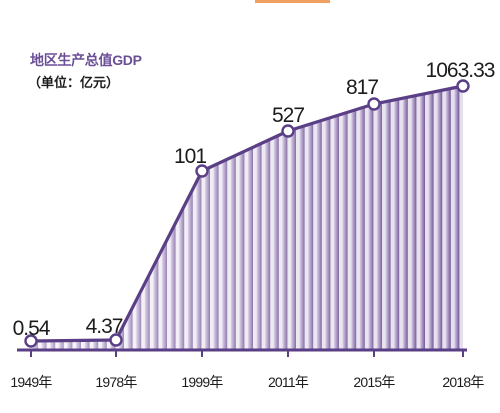 Image resolution: width=500 pixels, height=413 pixels. Describe the element at coordinates (190, 156) in the screenshot. I see `value-label: 101` at that location.